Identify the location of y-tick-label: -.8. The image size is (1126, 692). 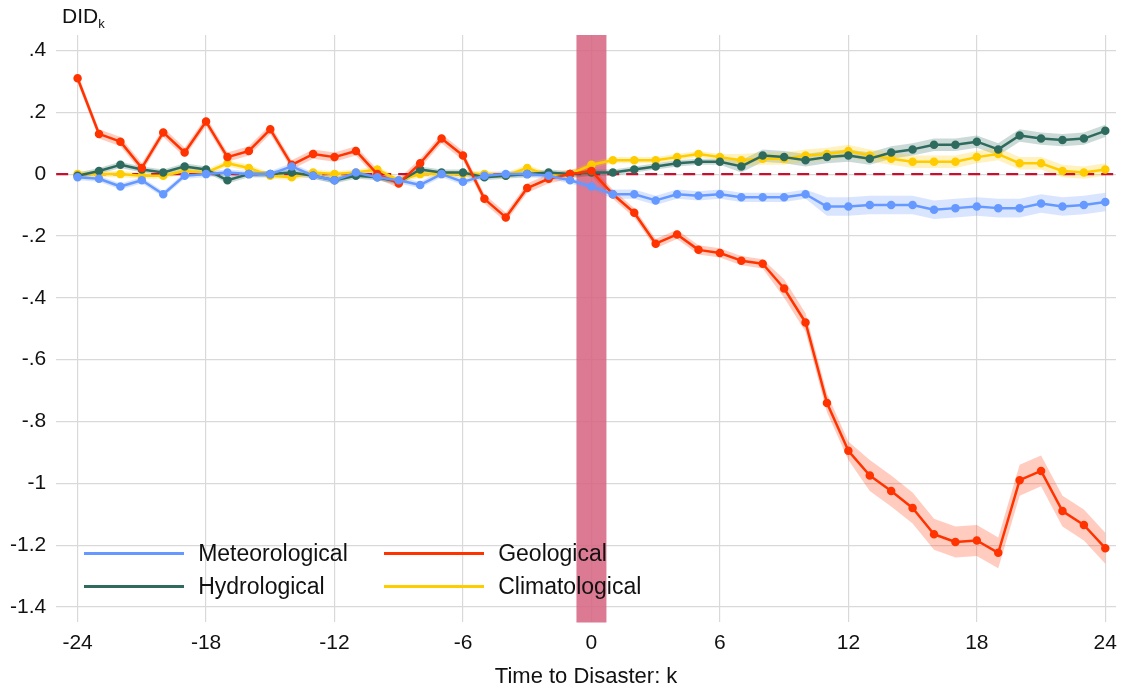
(34, 420).